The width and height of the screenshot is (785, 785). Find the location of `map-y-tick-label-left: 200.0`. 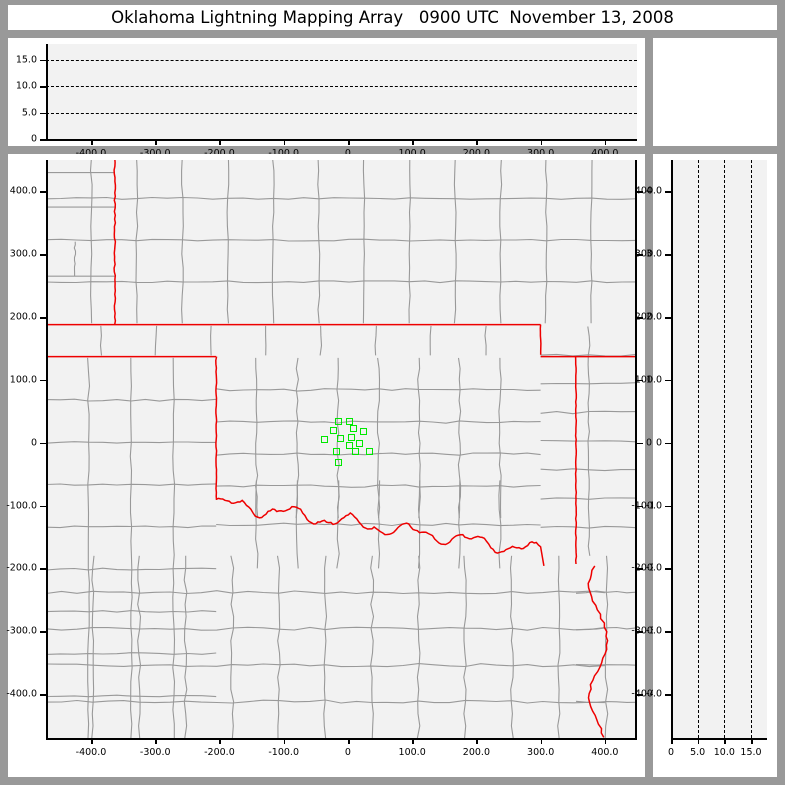

map-y-tick-label-left: 200.0 is located at coordinates (23, 317).